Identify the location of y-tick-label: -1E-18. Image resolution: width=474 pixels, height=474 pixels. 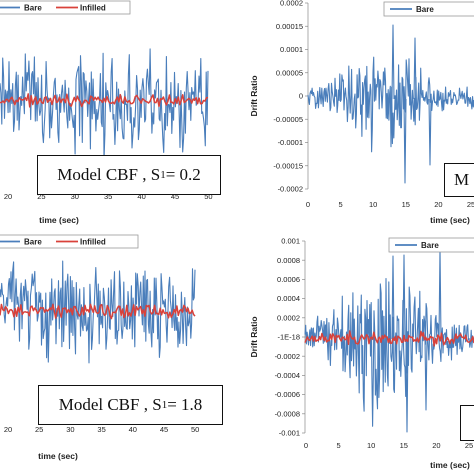
(288, 337).